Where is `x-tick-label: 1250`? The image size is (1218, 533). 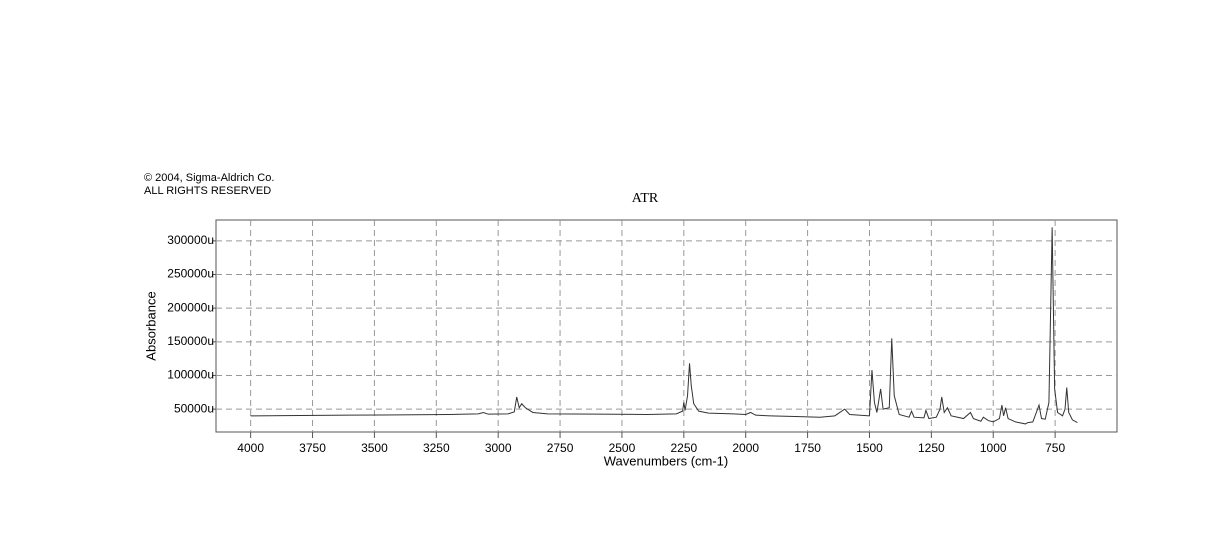
x-tick-label: 1250 is located at coordinates (931, 448).